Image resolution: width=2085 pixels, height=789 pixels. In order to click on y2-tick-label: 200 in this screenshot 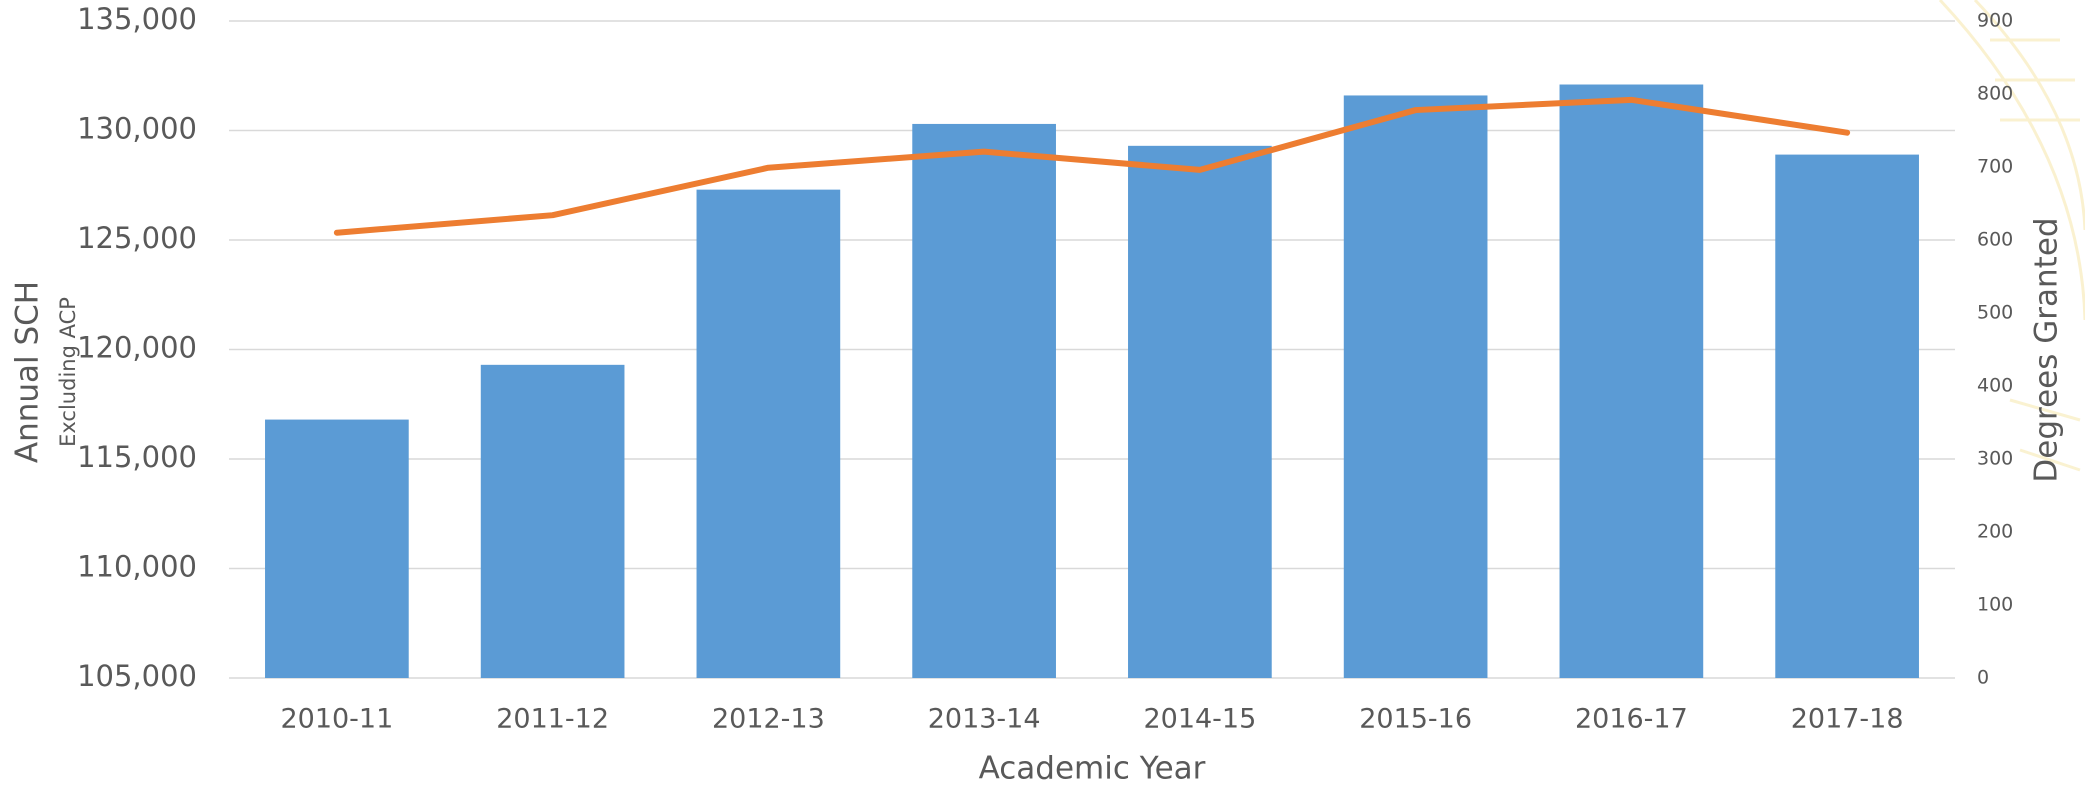, I will do `click(1995, 532)`.